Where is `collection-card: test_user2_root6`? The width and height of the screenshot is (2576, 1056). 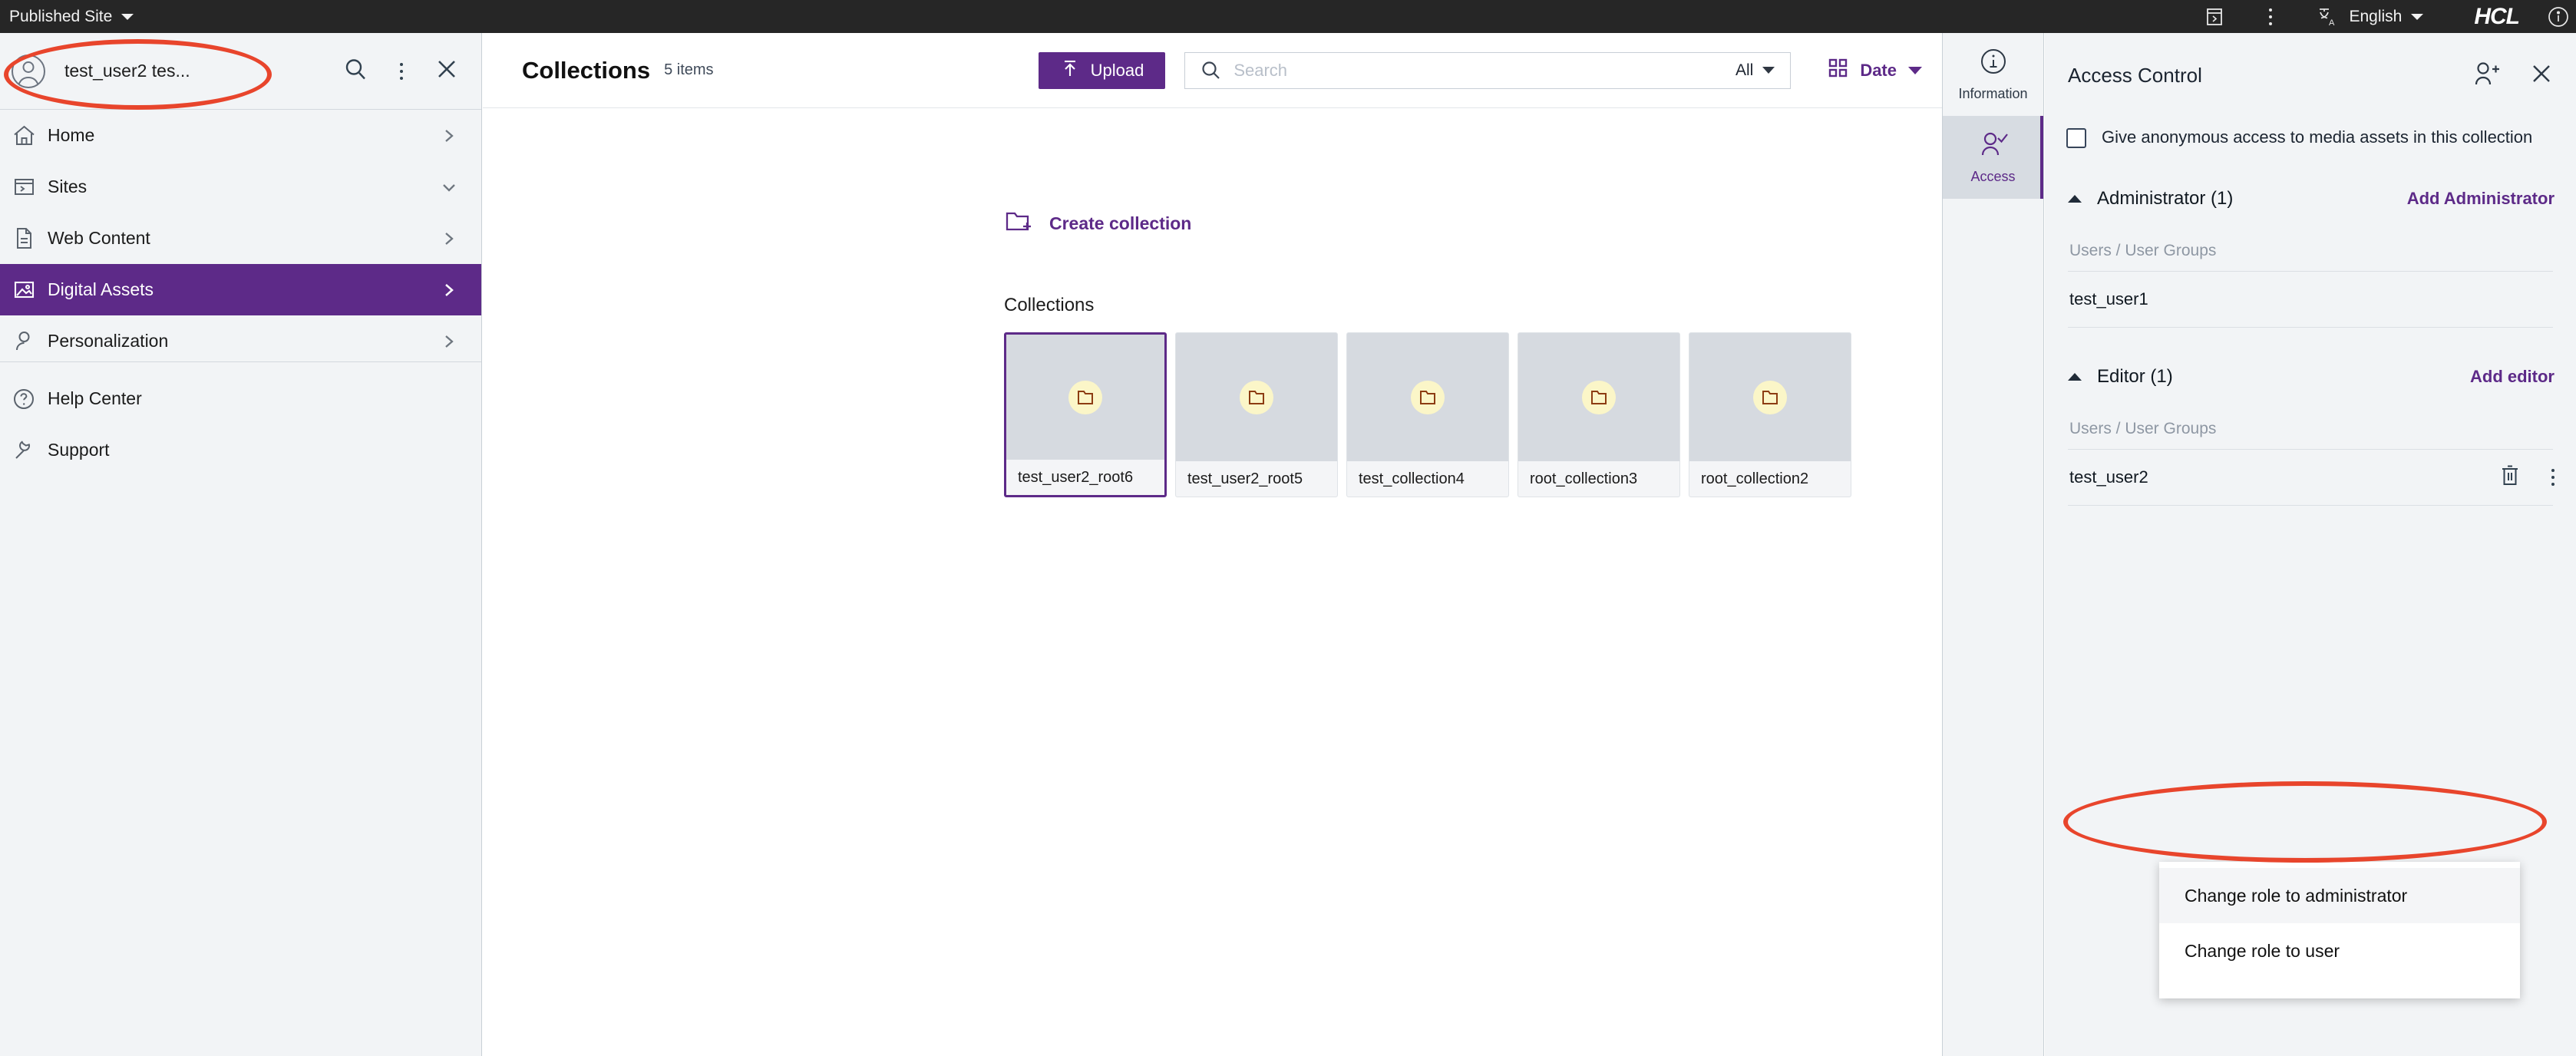 collection-card: test_user2_root6 is located at coordinates (1085, 415).